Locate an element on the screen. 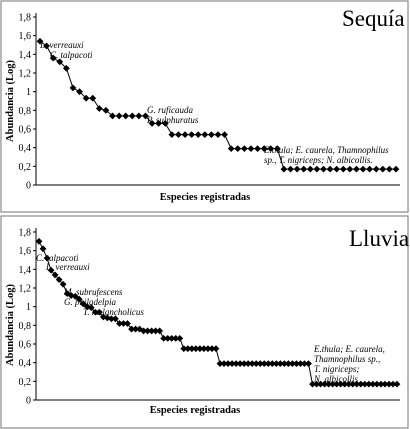 Image resolution: width=410 pixels, height=429 pixels. y-tick-label: 1 is located at coordinates (28, 307).